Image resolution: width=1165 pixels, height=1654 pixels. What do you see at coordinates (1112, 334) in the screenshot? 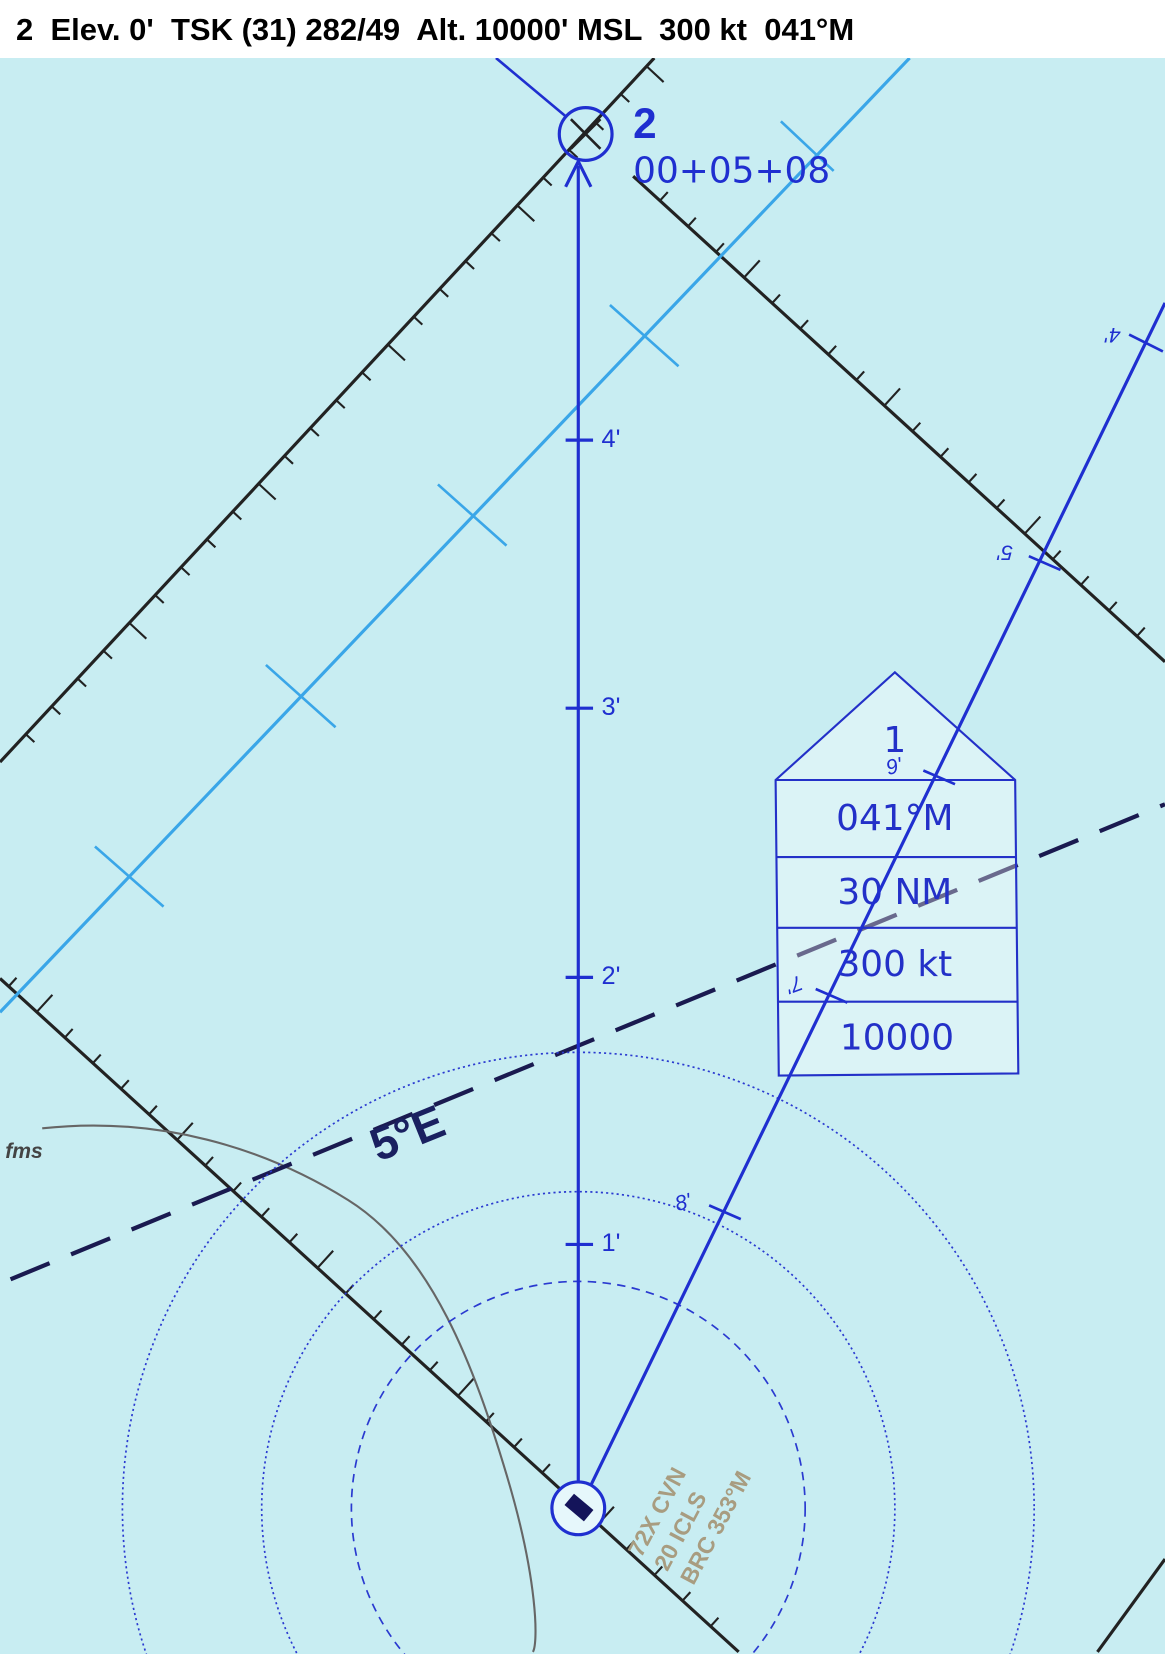
I see `diagonal-tick-label: 4'` at bounding box center [1112, 334].